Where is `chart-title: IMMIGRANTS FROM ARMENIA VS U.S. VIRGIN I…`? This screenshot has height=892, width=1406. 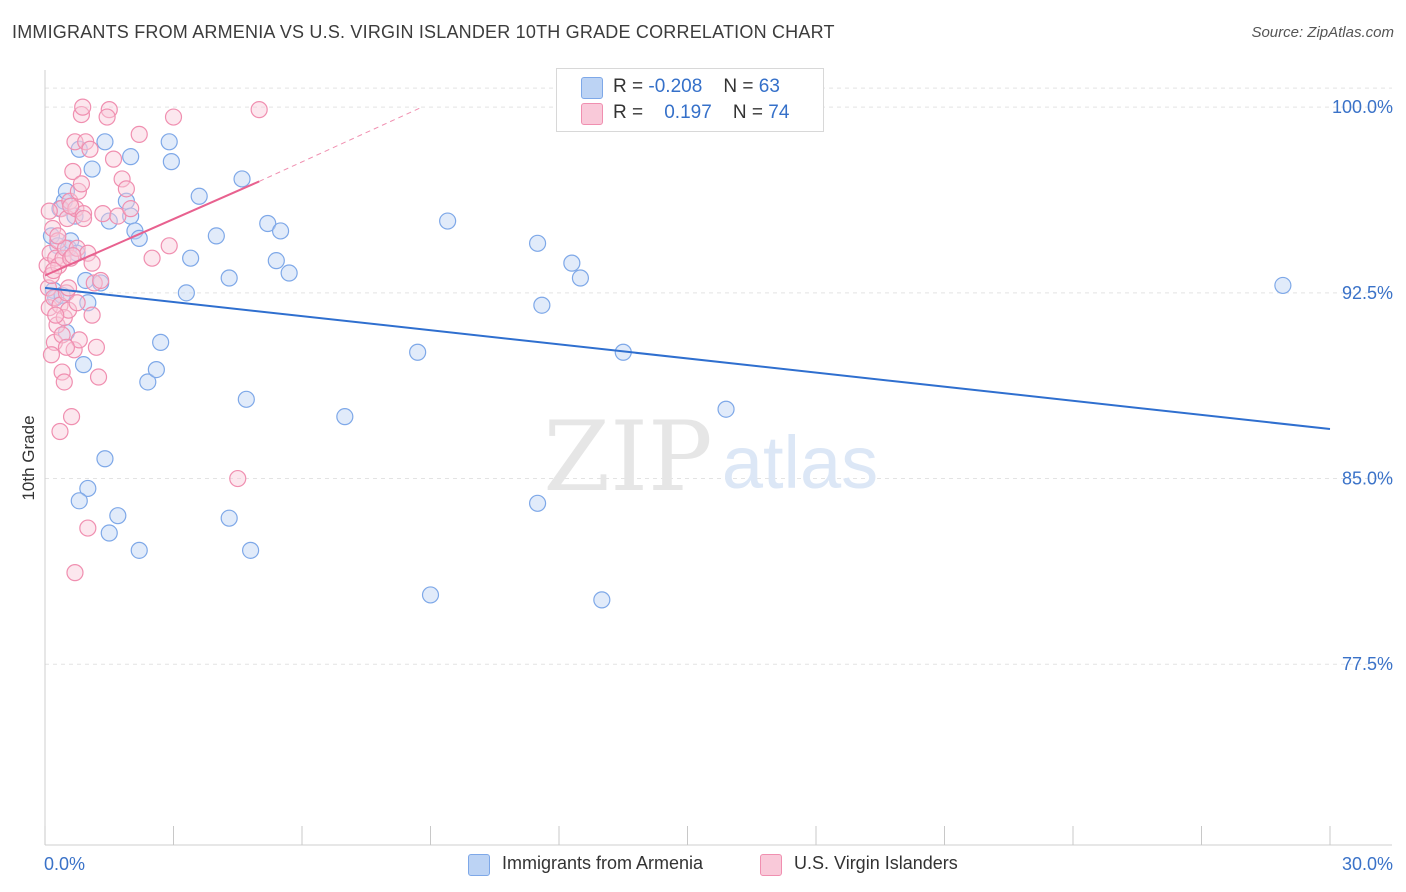
chart-title: IMMIGRANTS FROM ARMENIA VS U.S. VIRGIN I… is located at coordinates (423, 32).